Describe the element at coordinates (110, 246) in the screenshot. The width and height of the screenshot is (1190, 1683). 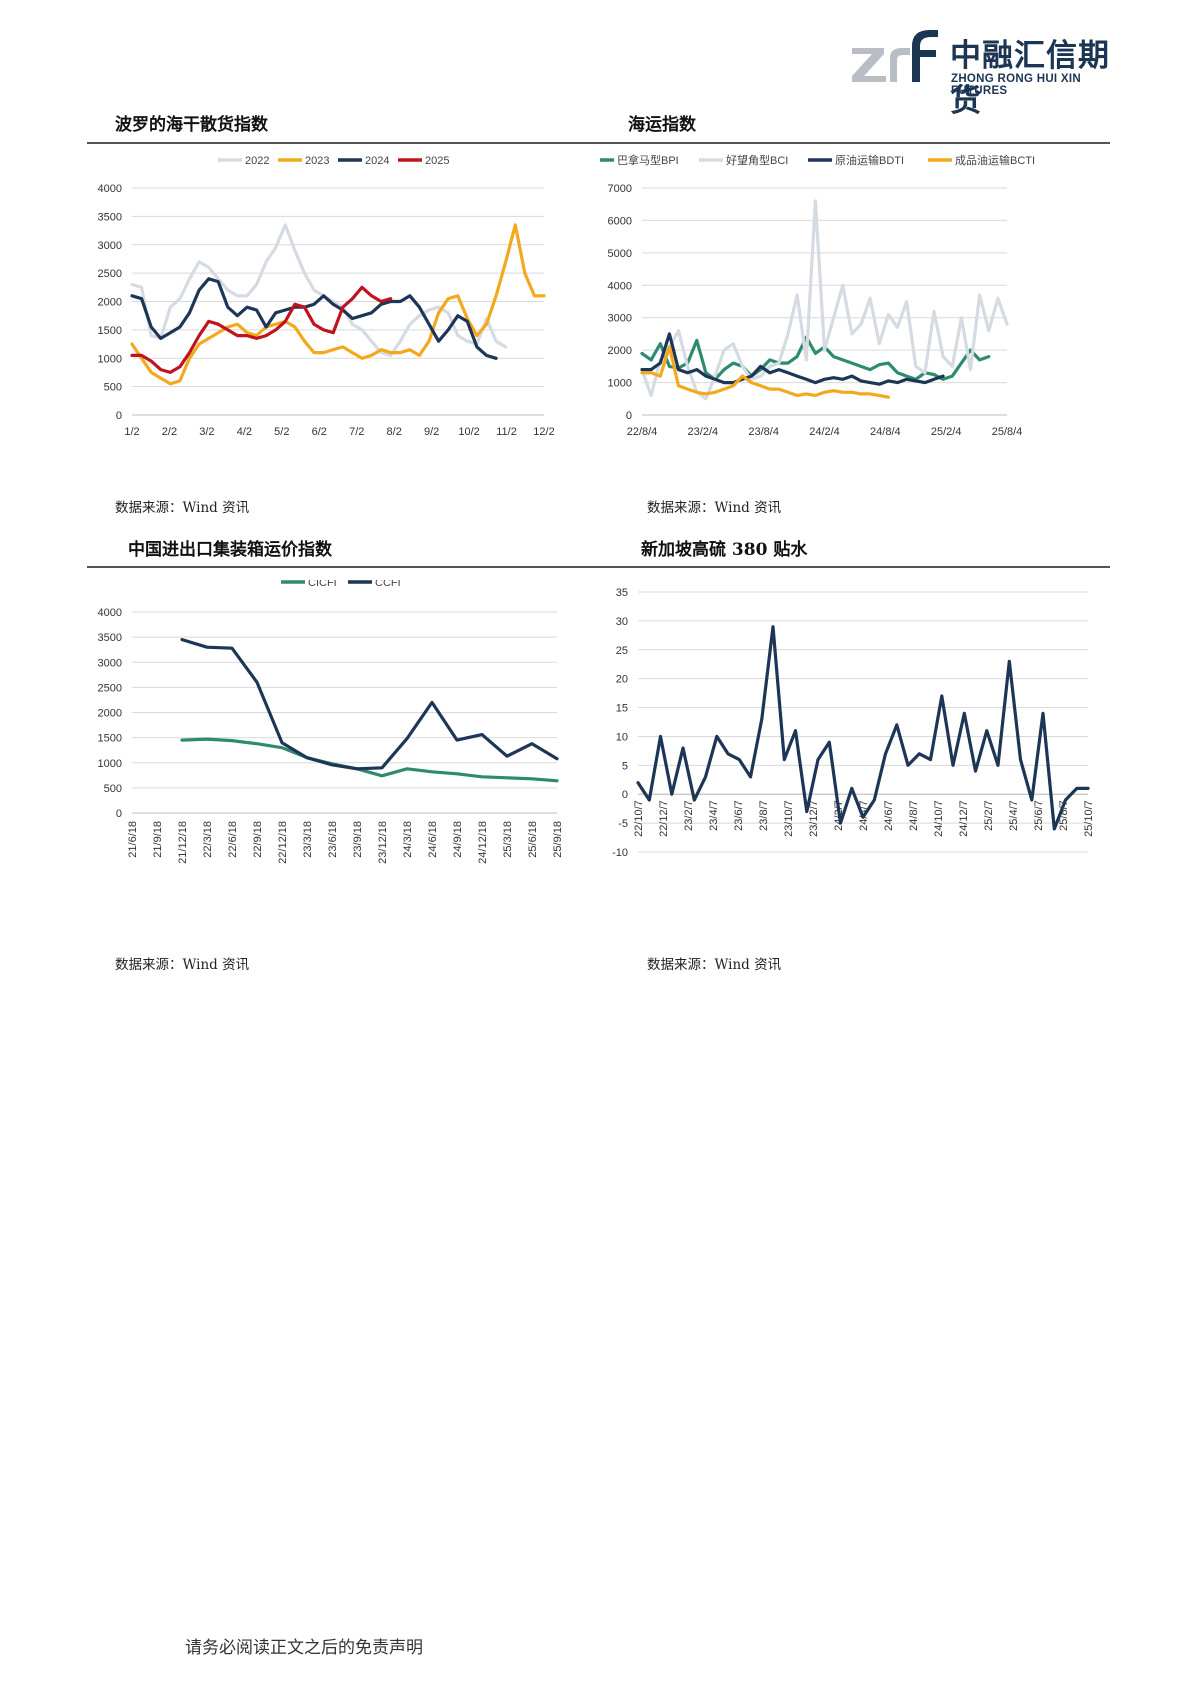
I see `y-tick-label: 3000` at that location.